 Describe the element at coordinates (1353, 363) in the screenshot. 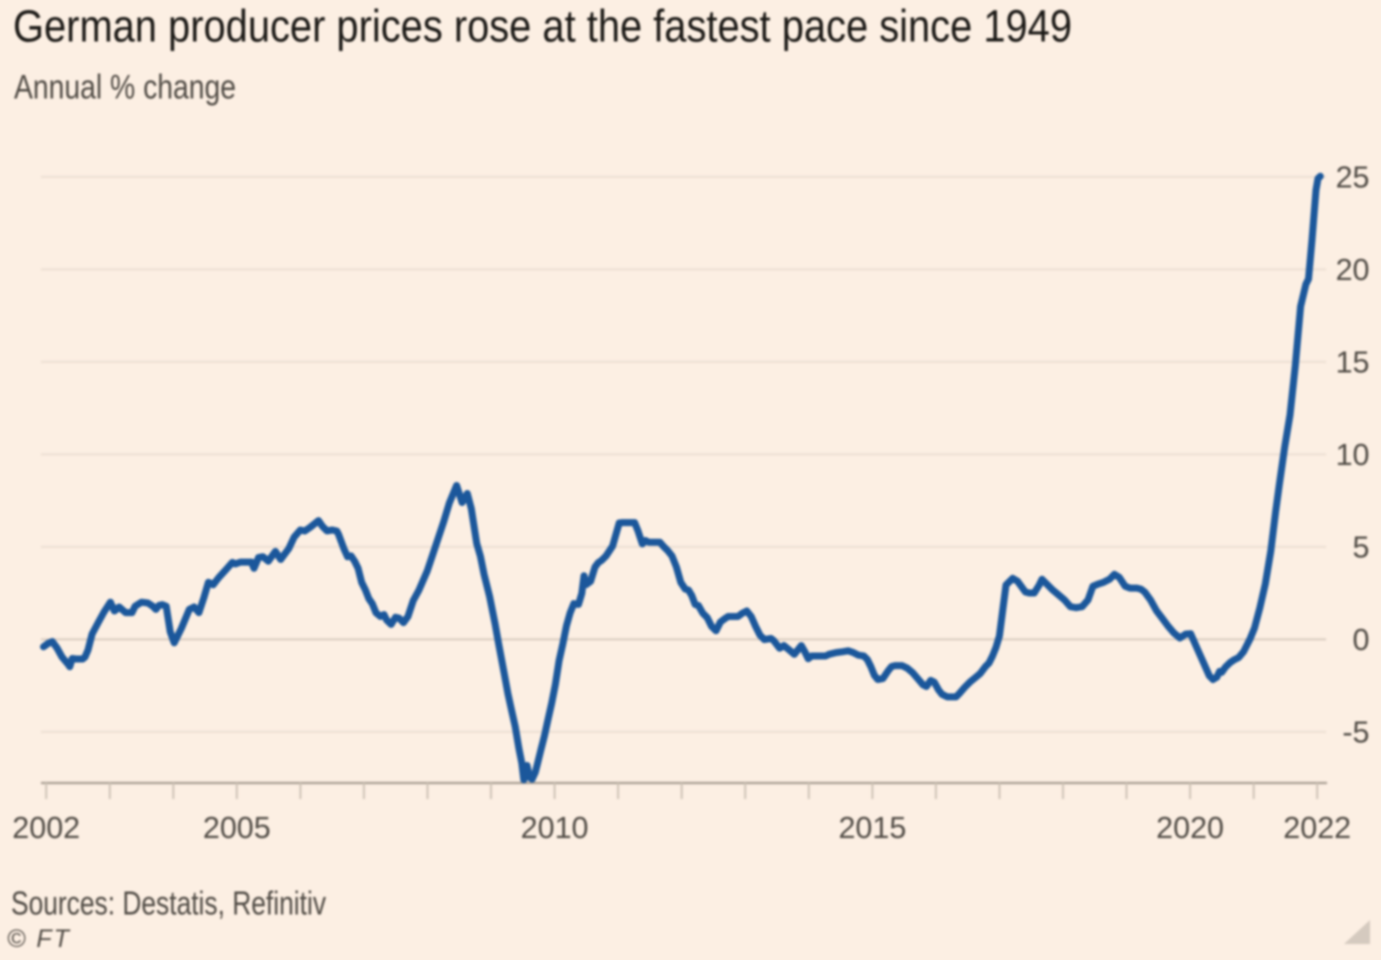

I see `svg-text: 15` at that location.